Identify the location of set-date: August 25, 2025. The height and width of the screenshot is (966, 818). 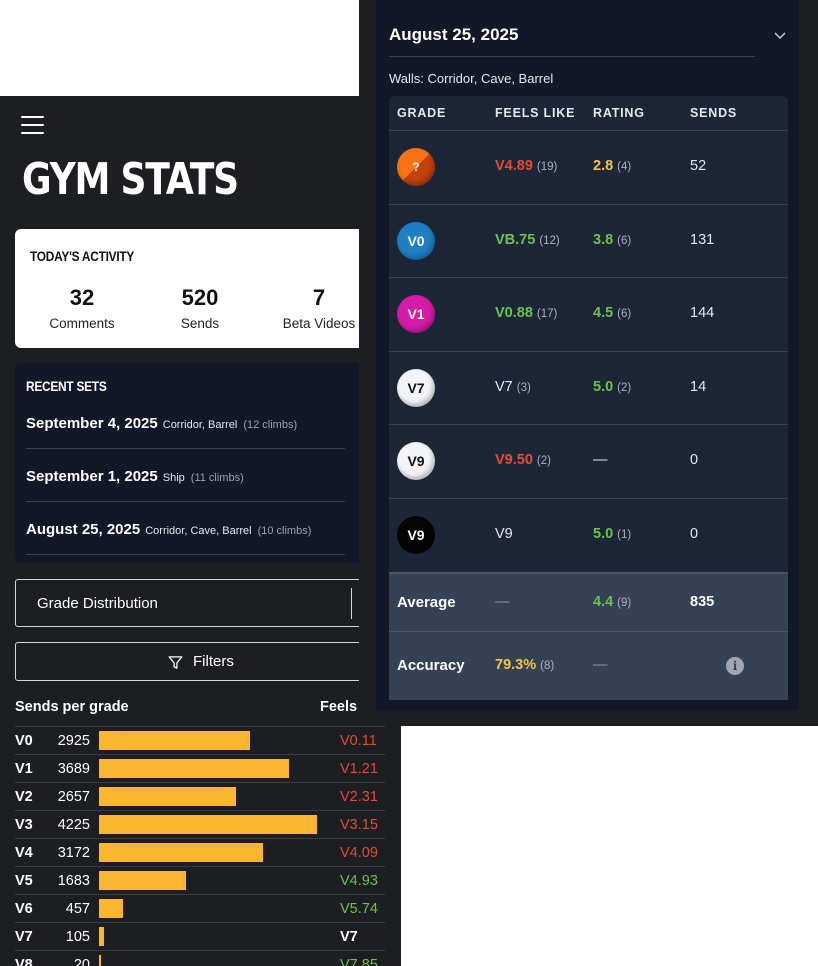
(83, 529).